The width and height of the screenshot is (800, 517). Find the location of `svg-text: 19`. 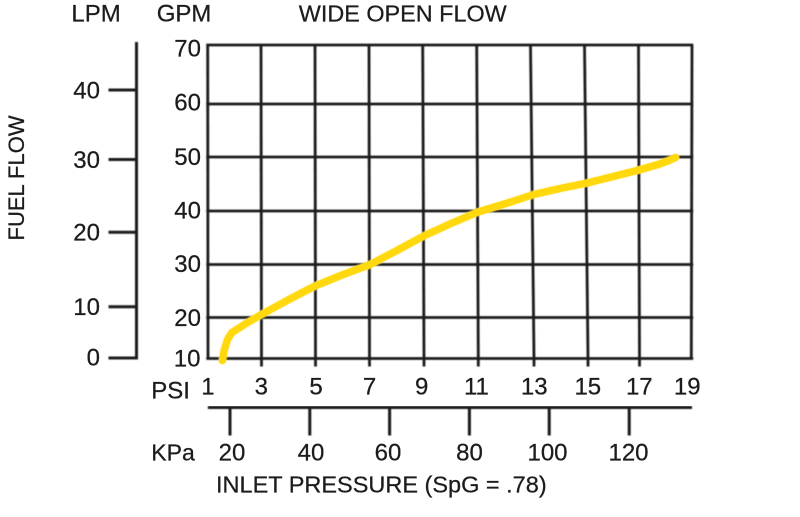

svg-text: 19 is located at coordinates (687, 387).